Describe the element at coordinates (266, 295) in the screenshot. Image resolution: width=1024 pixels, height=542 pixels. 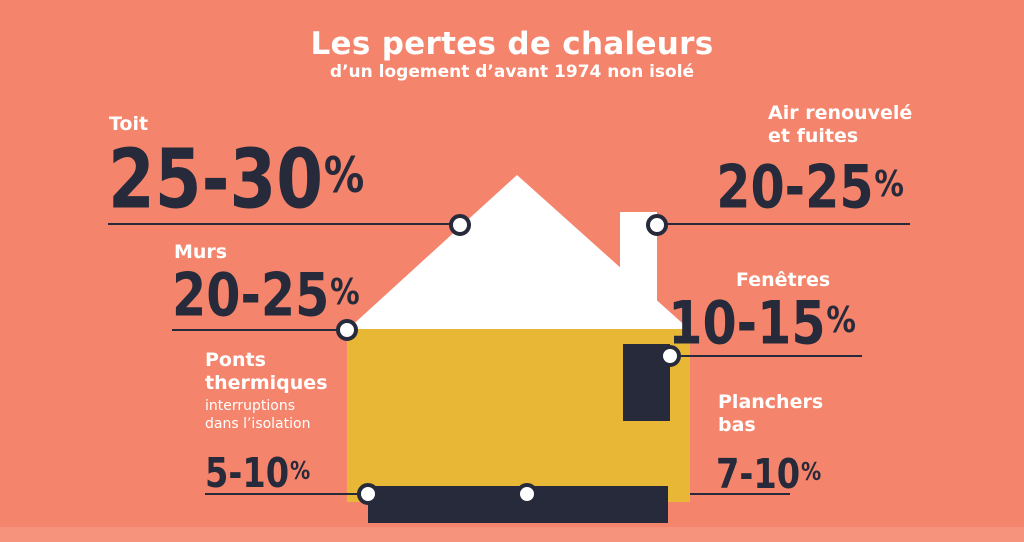
I see `value-murs: 20-25%` at that location.